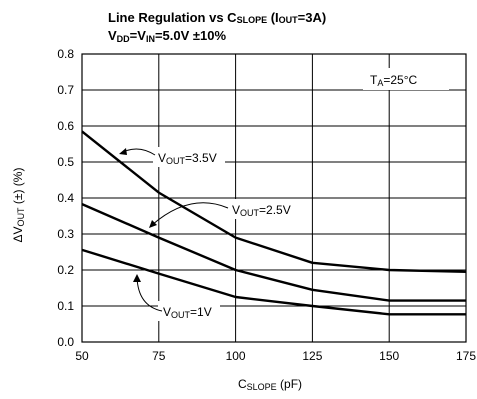  Describe the element at coordinates (138, 35) in the screenshot. I see `title2-eq: =V` at that location.